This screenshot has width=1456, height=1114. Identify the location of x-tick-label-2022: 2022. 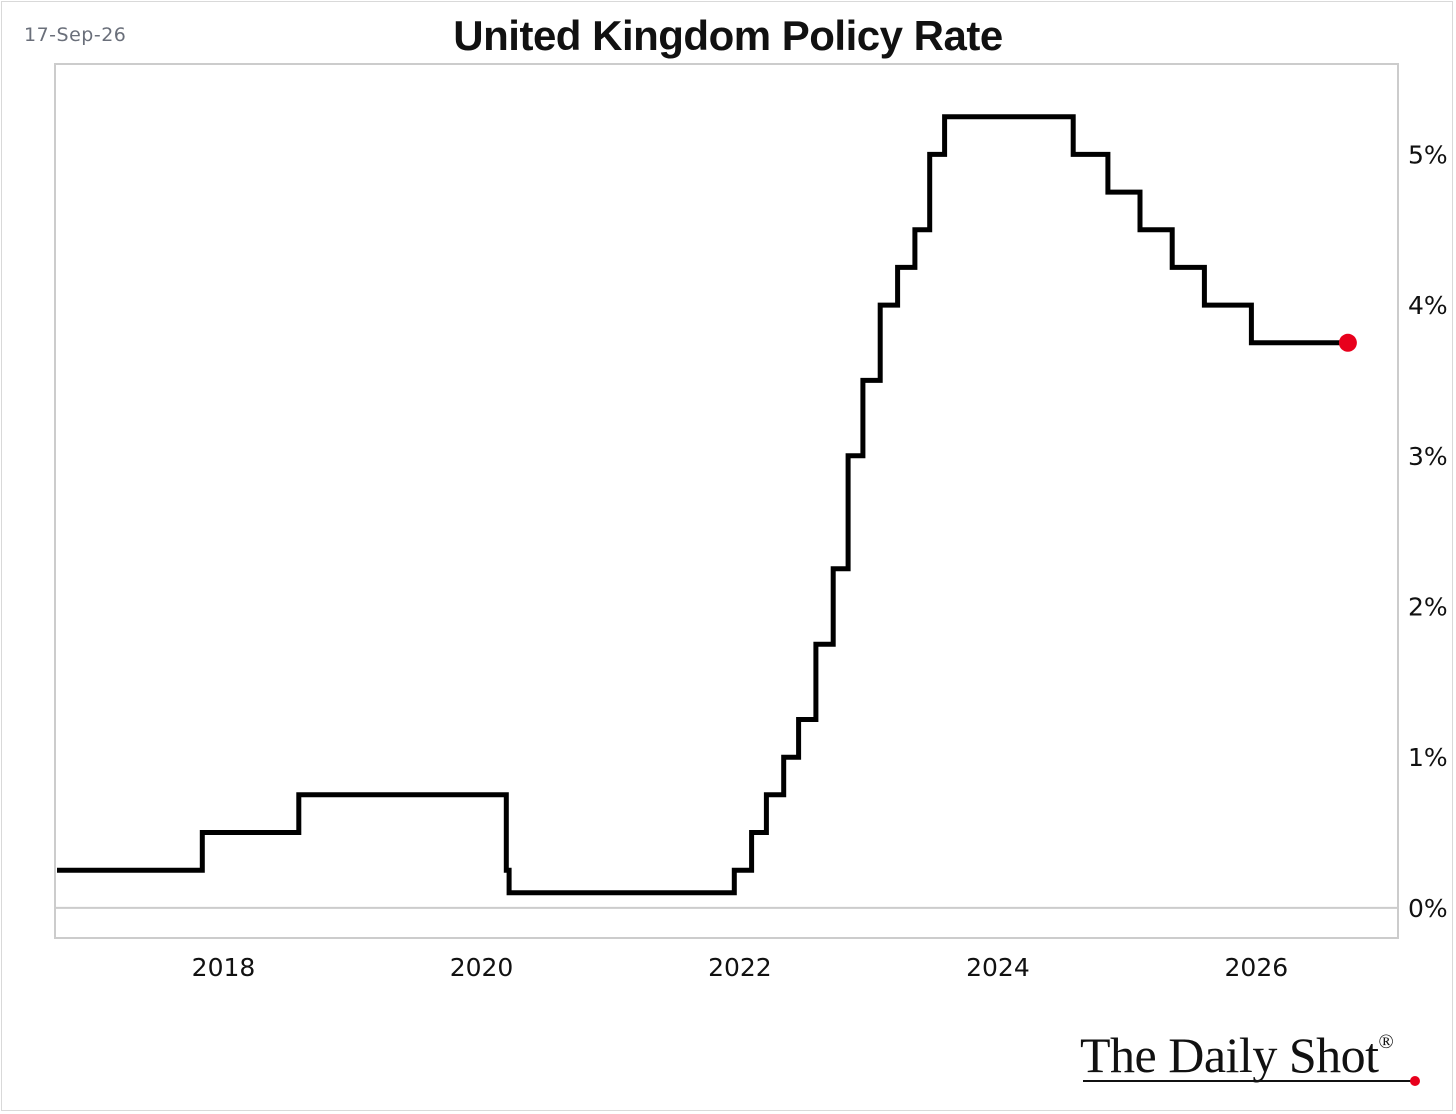
(740, 967).